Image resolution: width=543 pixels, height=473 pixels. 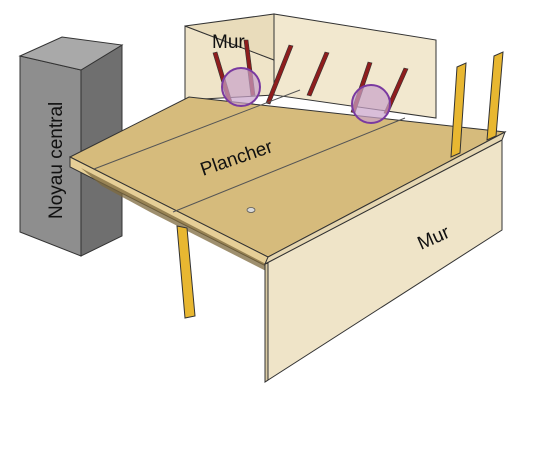 I want to click on floor-underside, so click(x=174, y=220).